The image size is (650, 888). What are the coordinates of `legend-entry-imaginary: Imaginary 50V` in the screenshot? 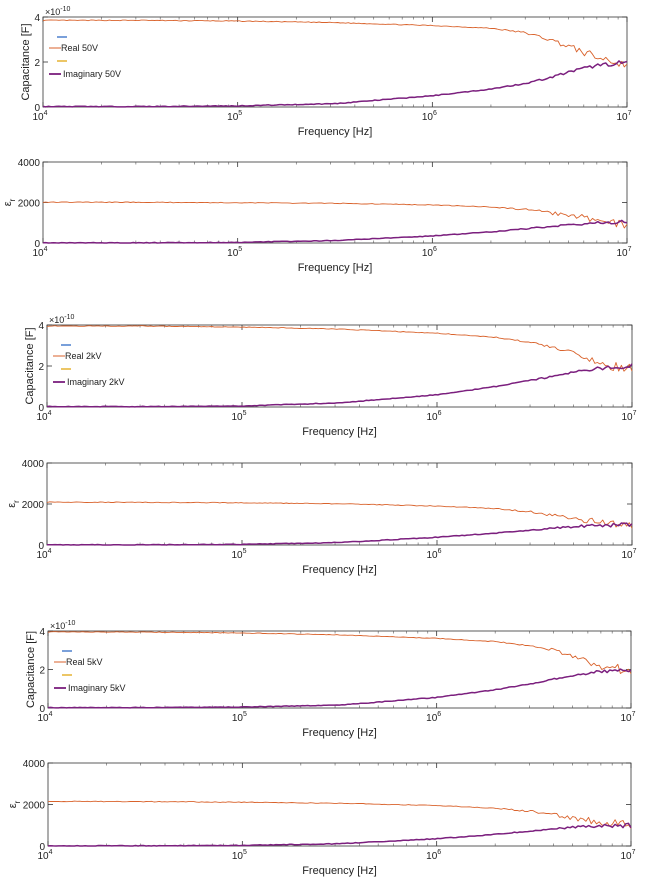 It's located at (92, 74).